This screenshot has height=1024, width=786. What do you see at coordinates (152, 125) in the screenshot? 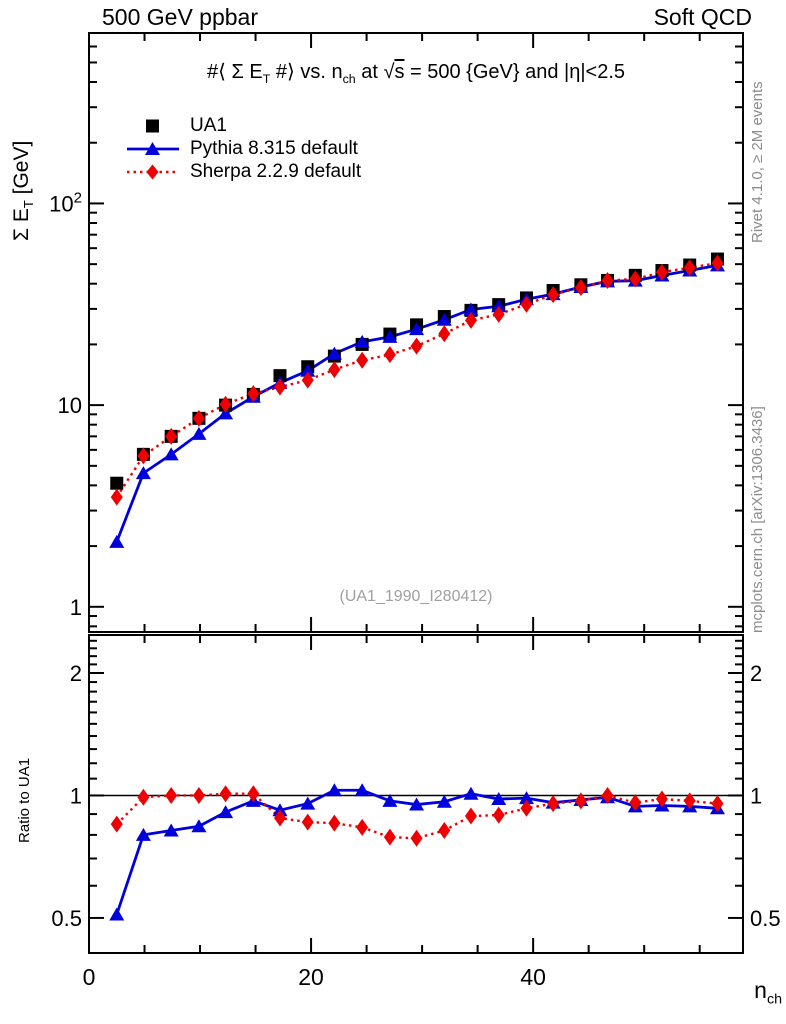
I see `square-marker-icon` at bounding box center [152, 125].